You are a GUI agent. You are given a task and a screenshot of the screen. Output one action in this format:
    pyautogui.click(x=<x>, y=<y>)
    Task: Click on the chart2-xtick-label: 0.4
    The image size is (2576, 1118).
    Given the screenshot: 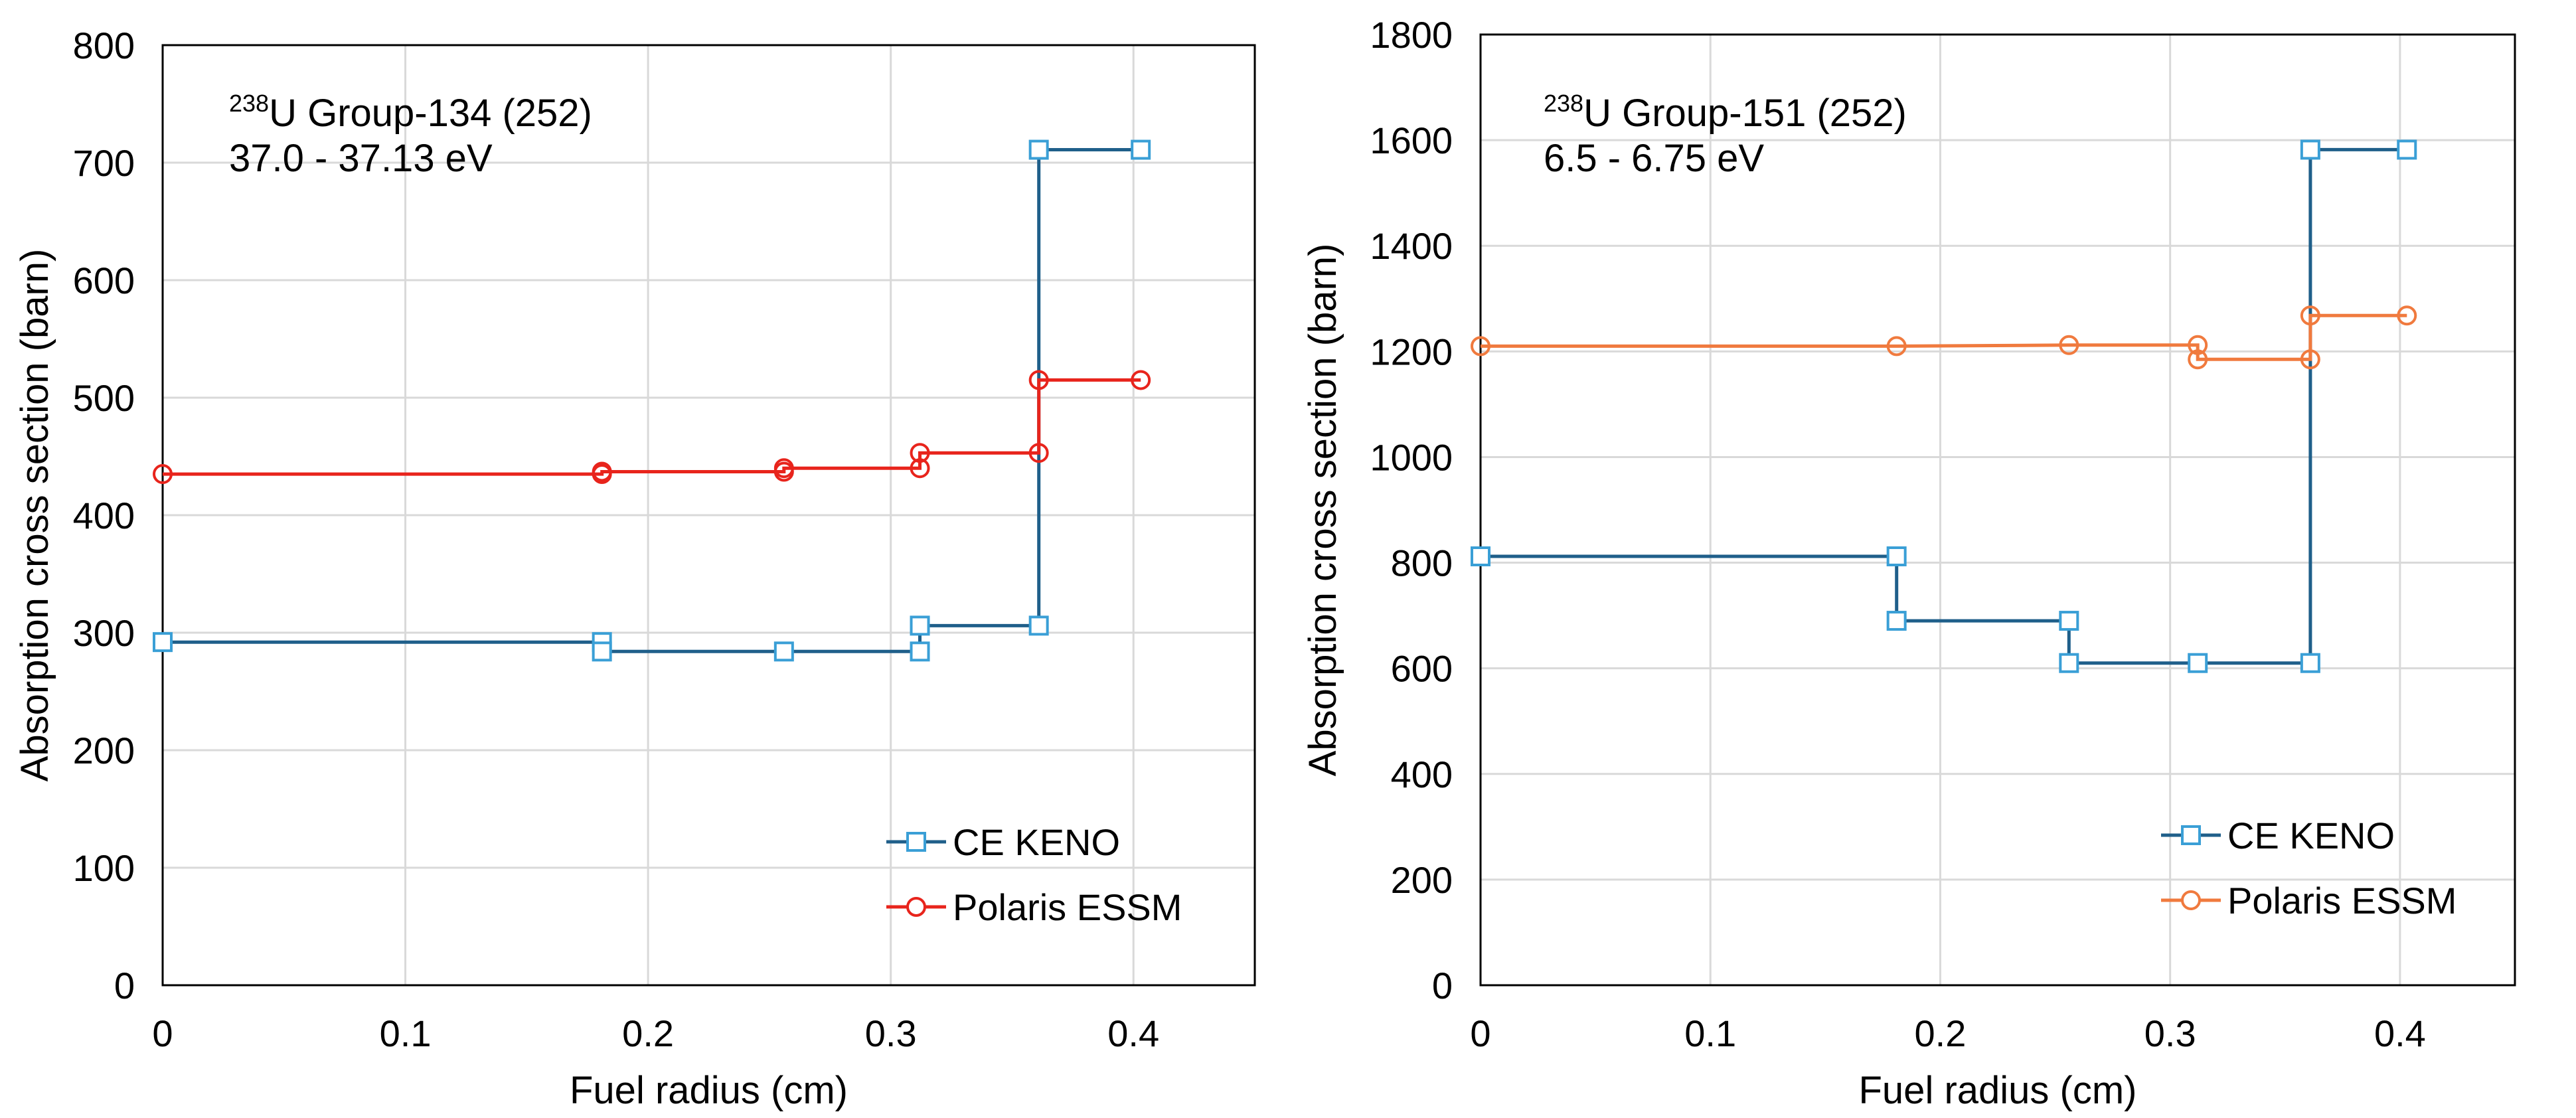 What is the action you would take?
    pyautogui.click(x=2400, y=1033)
    